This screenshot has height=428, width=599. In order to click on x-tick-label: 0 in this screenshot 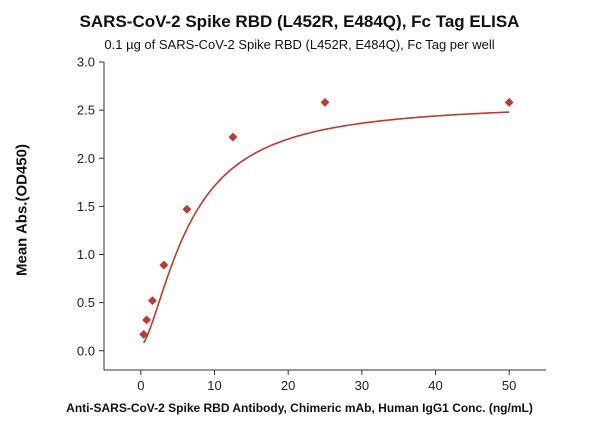, I will do `click(140, 385)`.